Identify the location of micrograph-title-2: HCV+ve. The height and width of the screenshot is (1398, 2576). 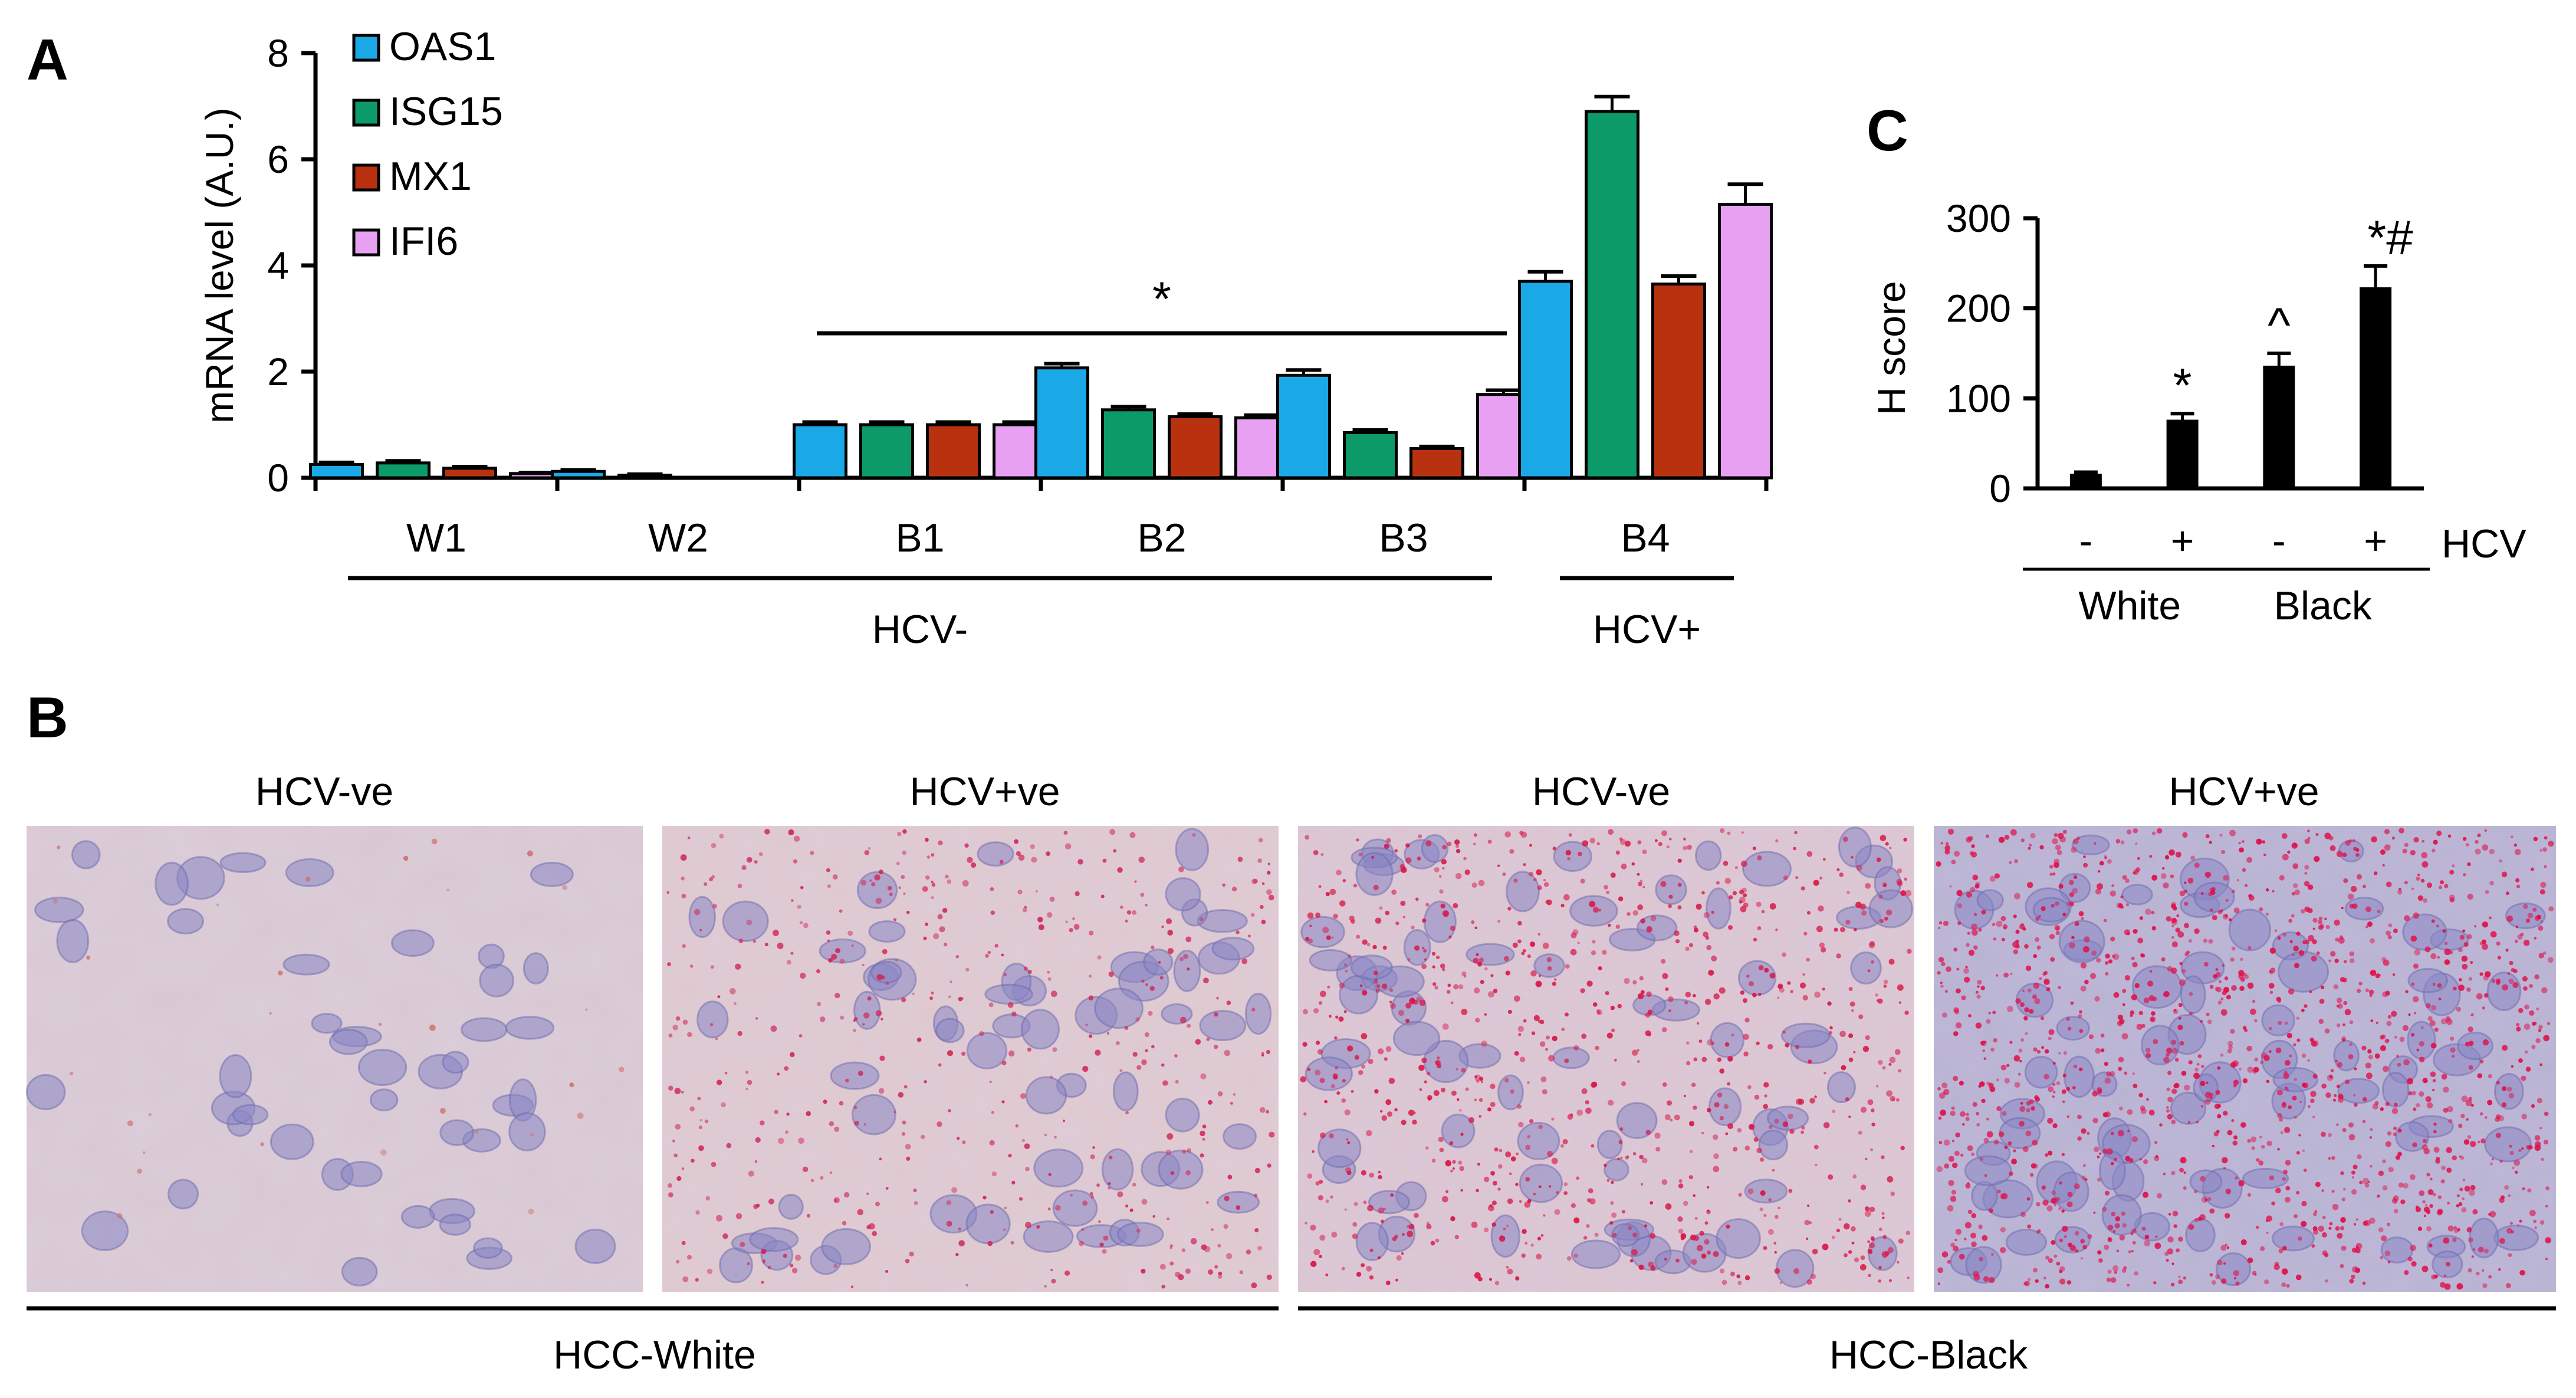
(984, 792).